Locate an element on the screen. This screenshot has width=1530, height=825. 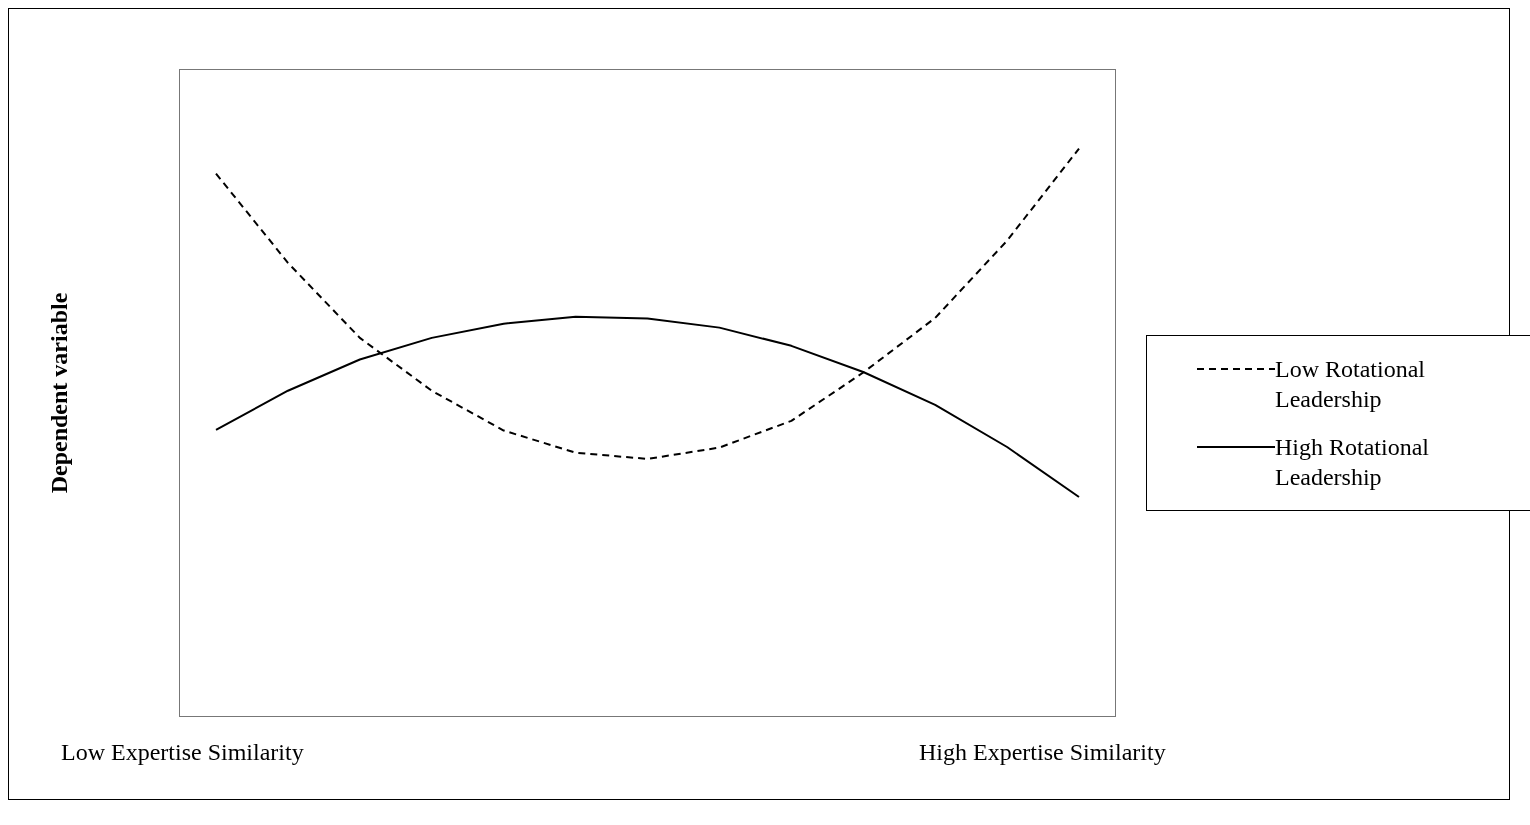
legend-label: Low Rotational Leadership is located at coordinates (1350, 384).